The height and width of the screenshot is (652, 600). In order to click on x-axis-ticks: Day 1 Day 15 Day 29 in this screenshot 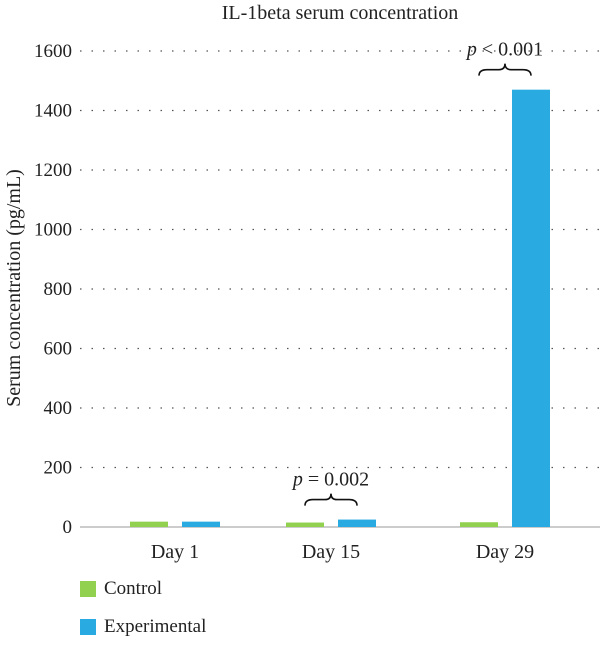, I will do `click(342, 552)`.